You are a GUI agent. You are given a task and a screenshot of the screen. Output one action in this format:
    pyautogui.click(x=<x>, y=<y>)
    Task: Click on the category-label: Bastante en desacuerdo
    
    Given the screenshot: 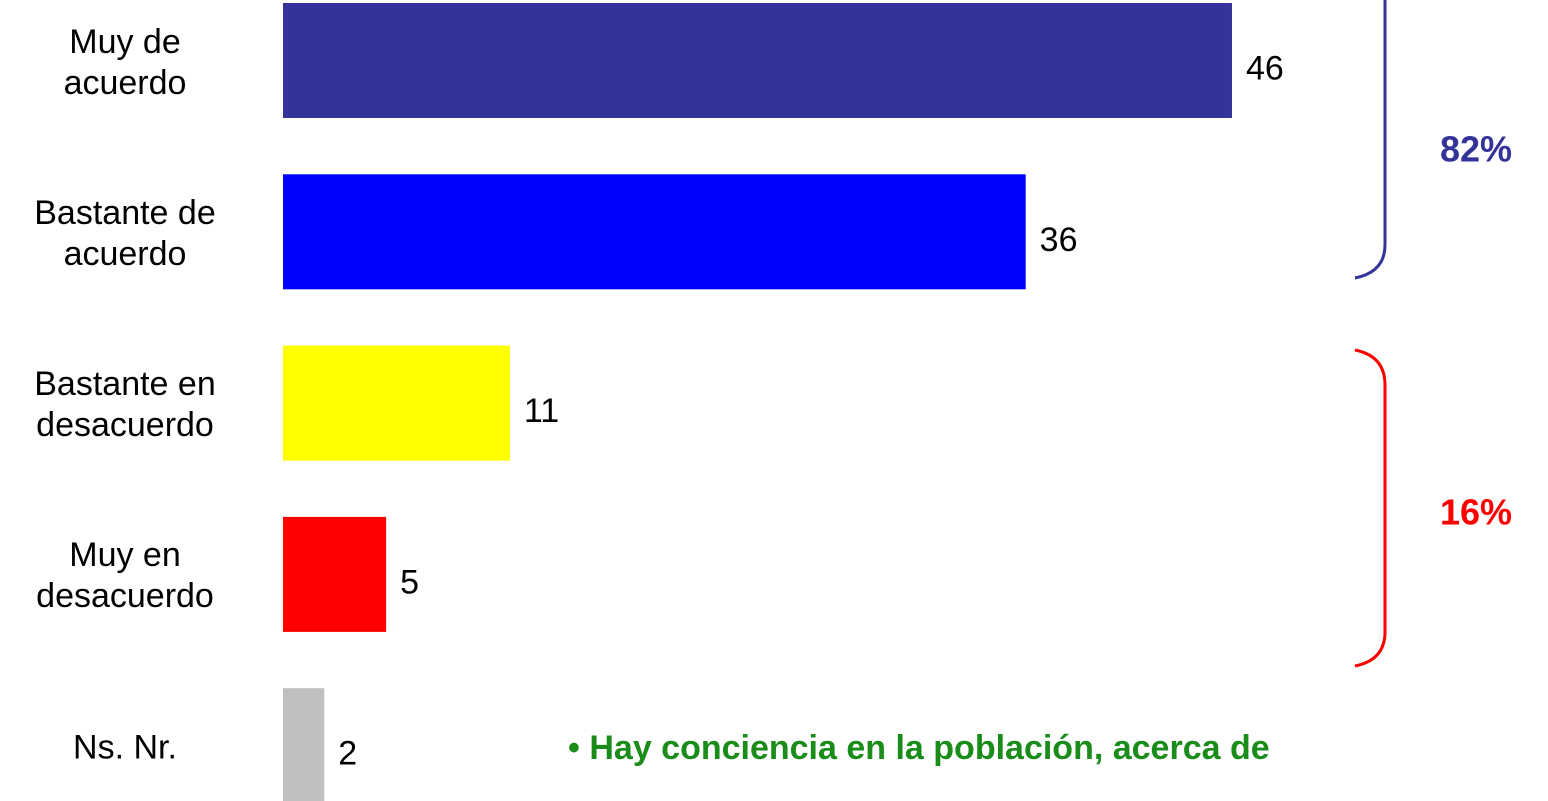 What is the action you would take?
    pyautogui.click(x=125, y=405)
    